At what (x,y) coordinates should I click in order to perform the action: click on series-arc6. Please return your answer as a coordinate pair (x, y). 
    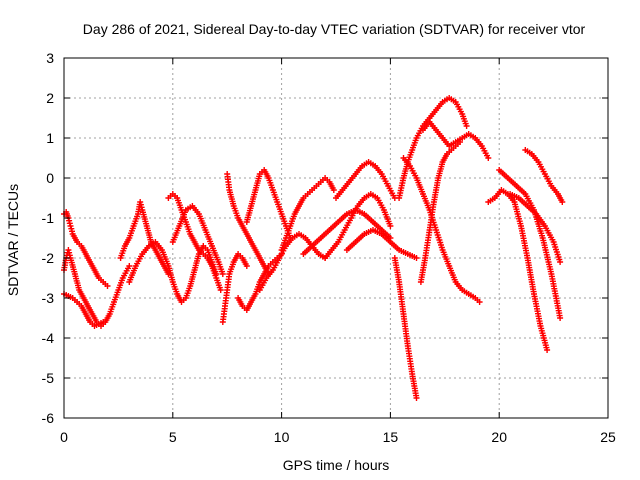
    Looking at the image, I should click on (194, 242).